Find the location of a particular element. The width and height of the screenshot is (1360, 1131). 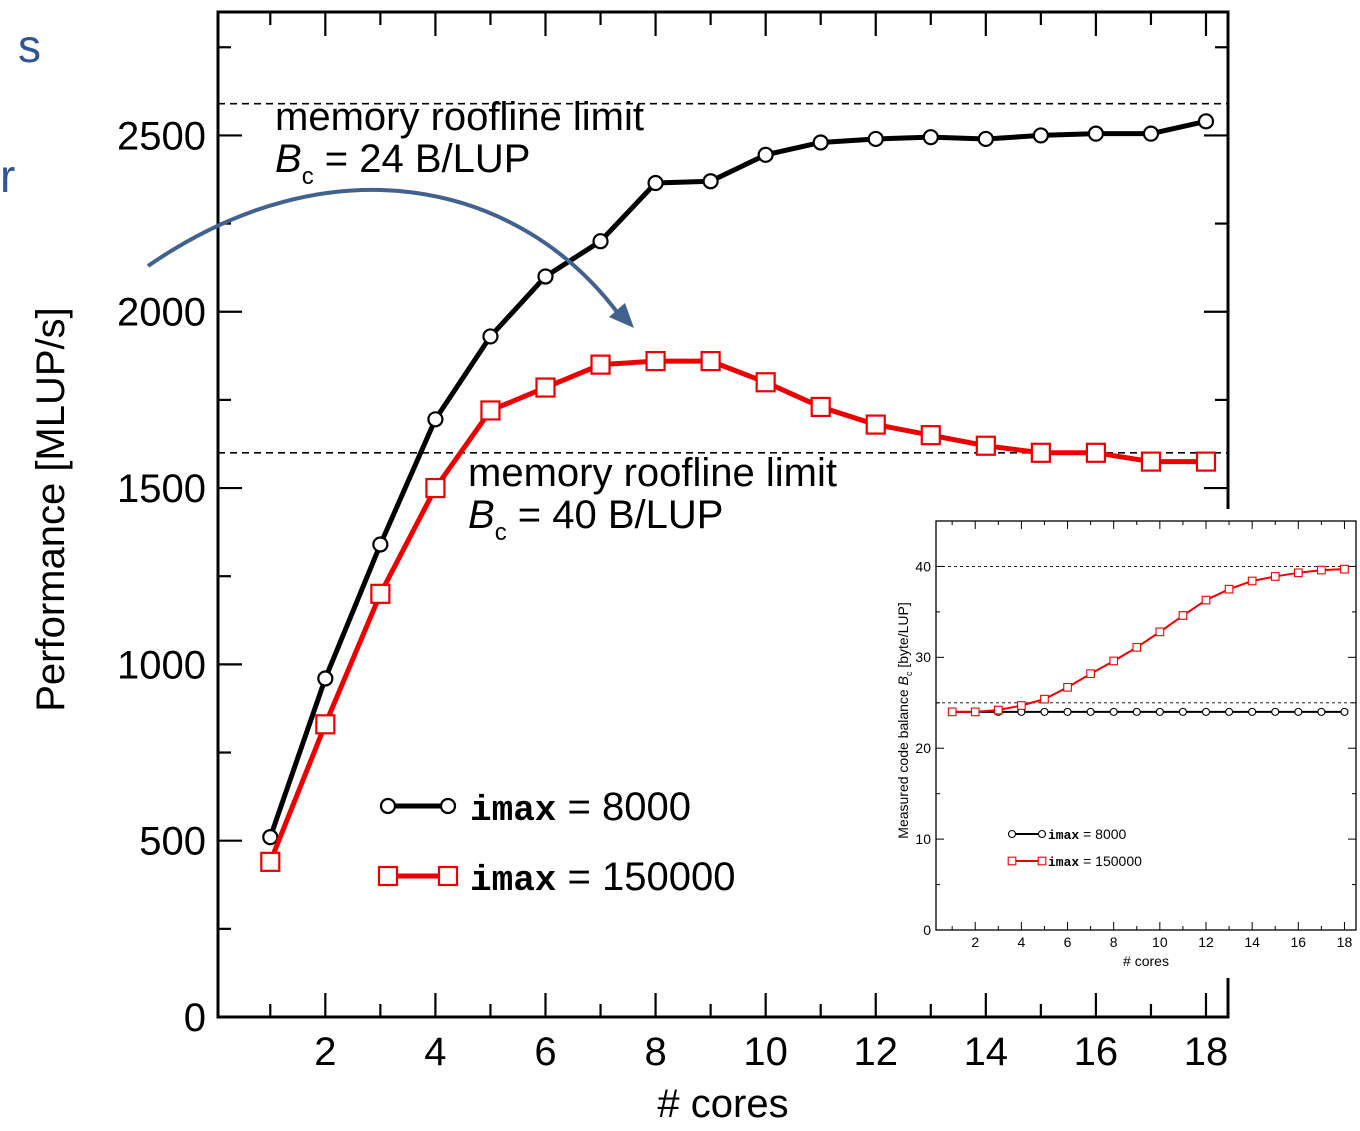

y-tick-label: 10 is located at coordinates (923, 839).